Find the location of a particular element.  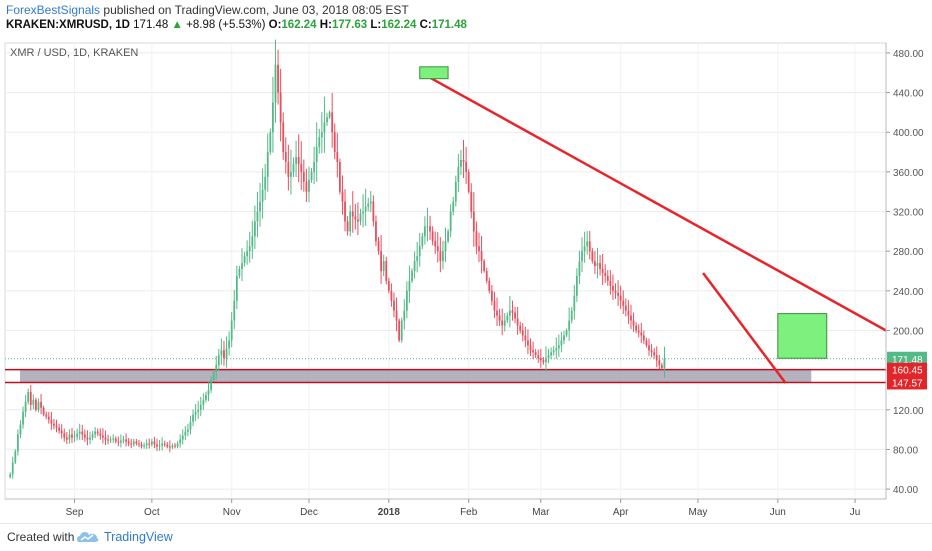

tradingview-brand: TradingView is located at coordinates (138, 537).